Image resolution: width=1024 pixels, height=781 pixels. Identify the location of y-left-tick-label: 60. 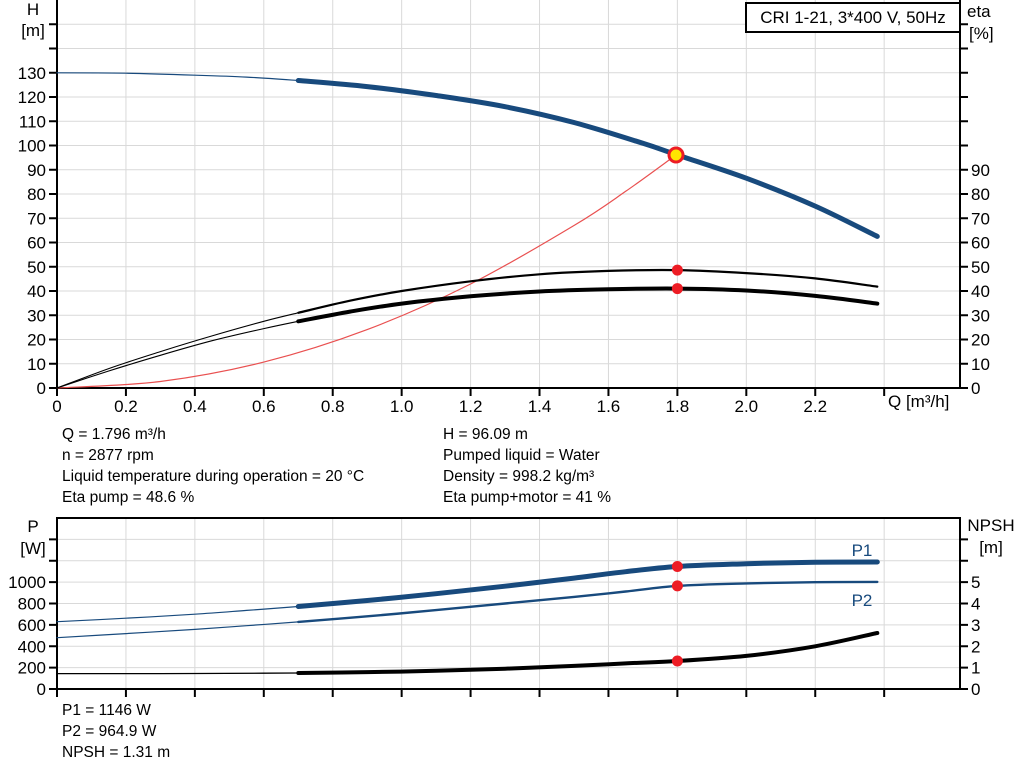
(36, 243).